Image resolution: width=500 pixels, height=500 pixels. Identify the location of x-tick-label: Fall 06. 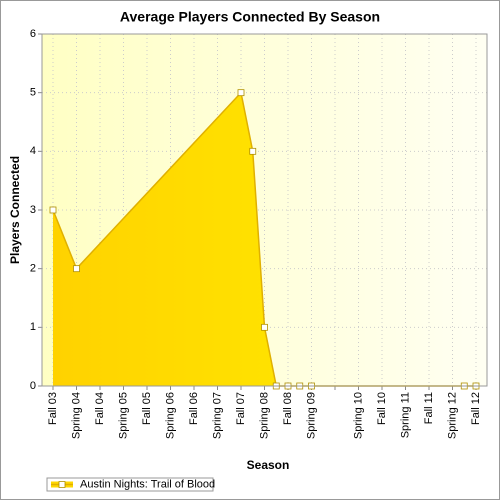
(194, 408).